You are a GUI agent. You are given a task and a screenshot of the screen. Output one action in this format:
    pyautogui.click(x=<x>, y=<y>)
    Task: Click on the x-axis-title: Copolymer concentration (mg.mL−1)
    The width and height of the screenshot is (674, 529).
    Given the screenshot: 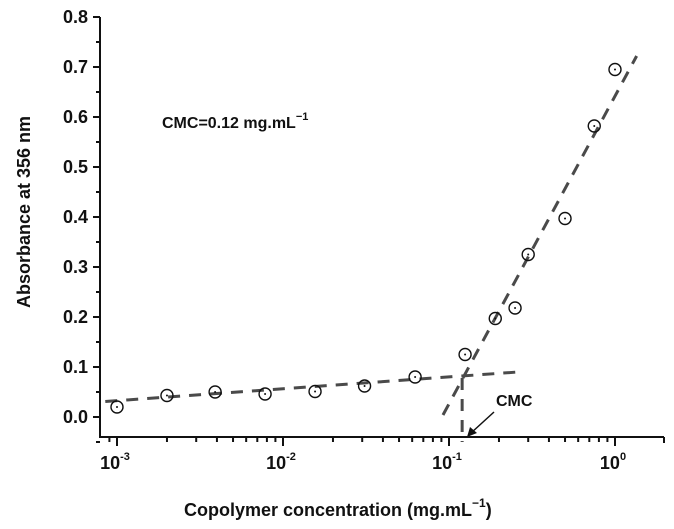 What is the action you would take?
    pyautogui.click(x=338, y=508)
    